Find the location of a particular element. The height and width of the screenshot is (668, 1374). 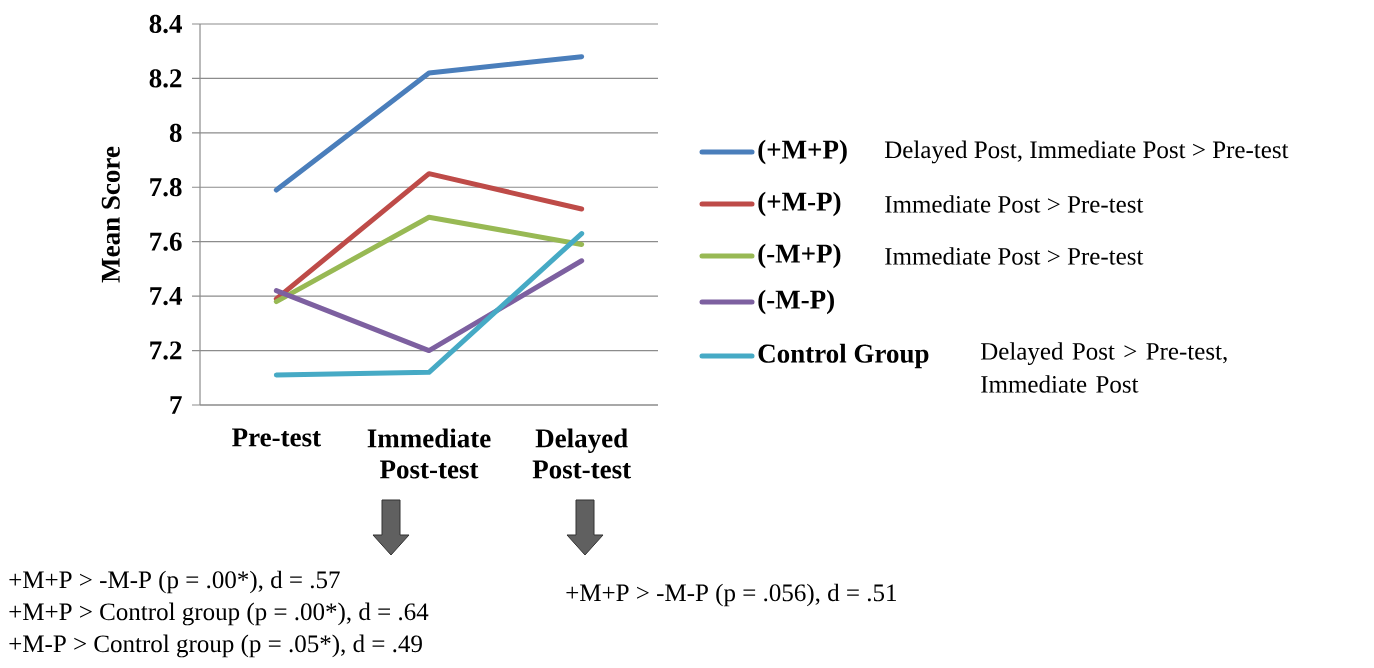

text: +M+P > -M-P (p = .00*), d = .57 is located at coordinates (174, 582).